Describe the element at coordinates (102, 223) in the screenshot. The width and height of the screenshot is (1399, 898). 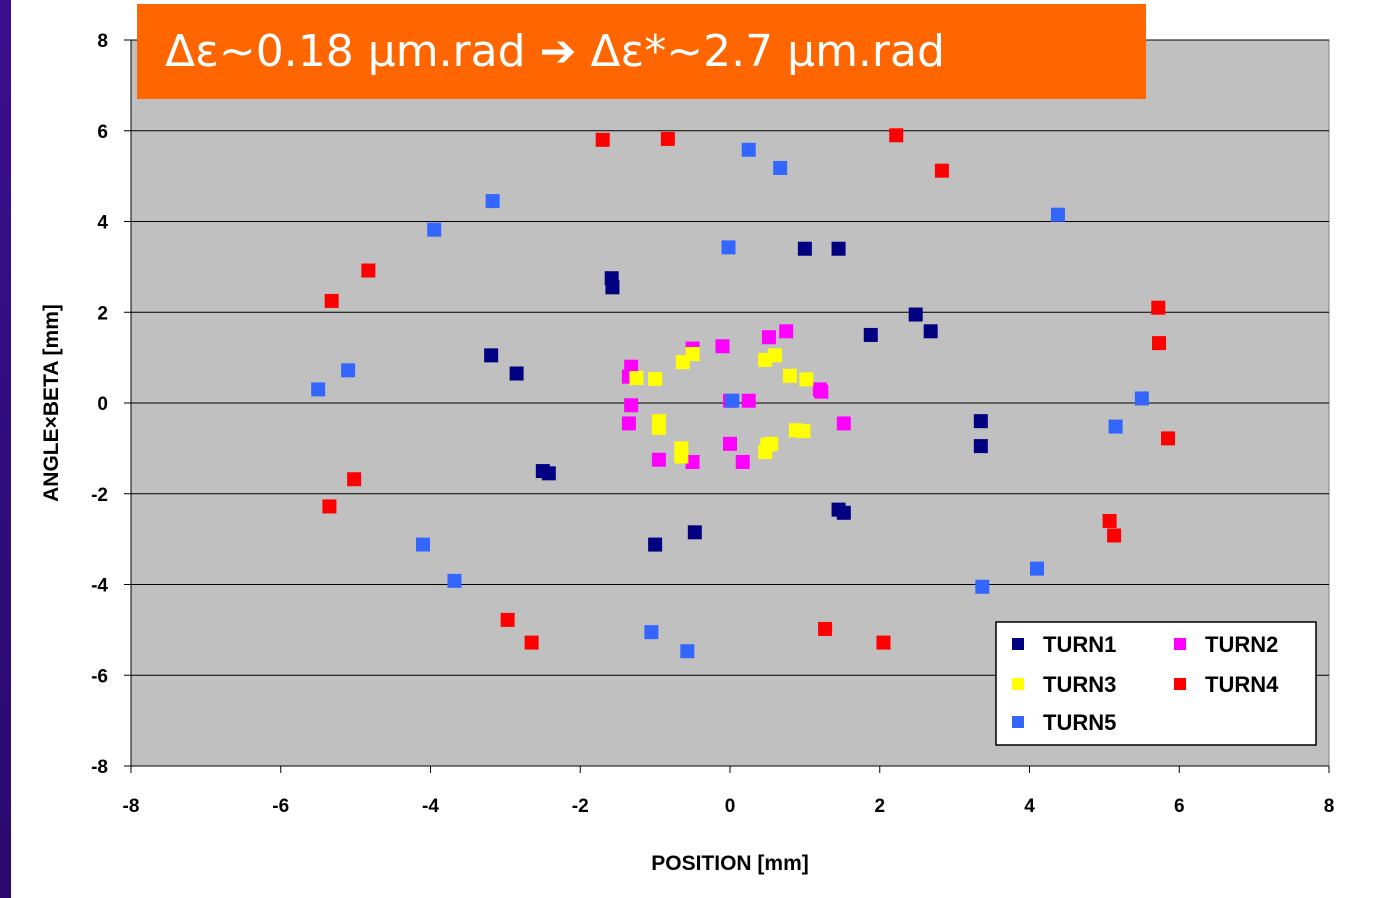
I see `y-tick-label: 4` at that location.